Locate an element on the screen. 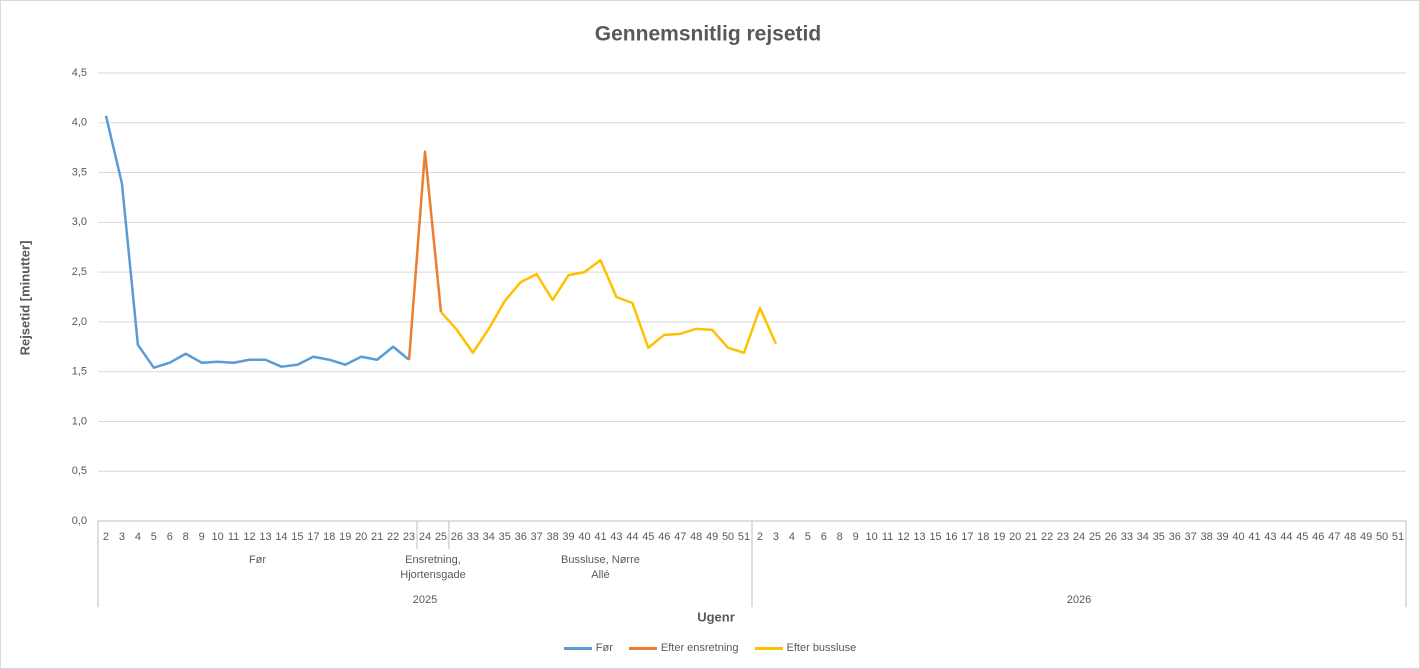 This screenshot has height=669, width=1420. x-tick-label: 33 is located at coordinates (473, 537).